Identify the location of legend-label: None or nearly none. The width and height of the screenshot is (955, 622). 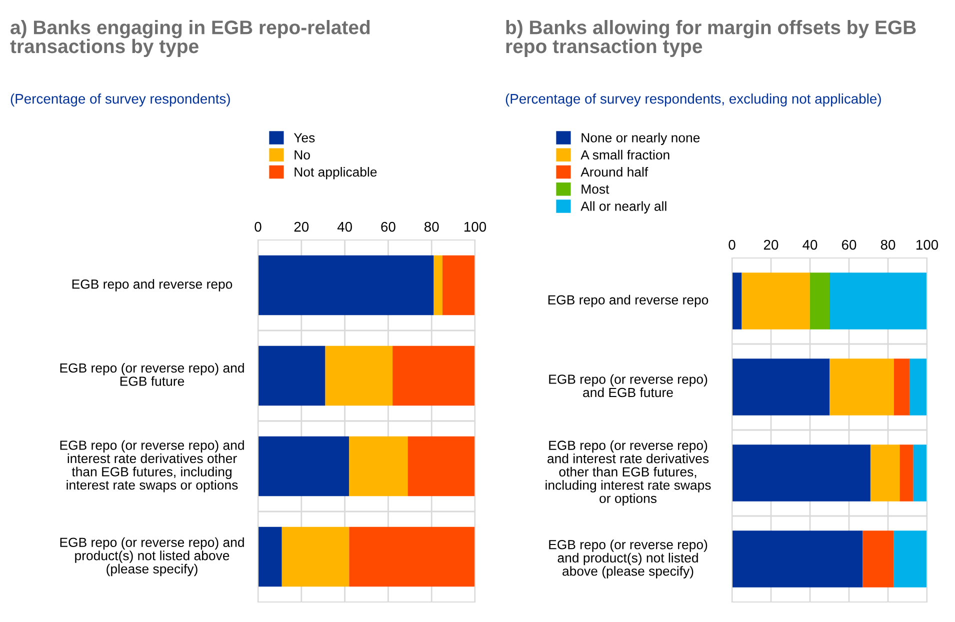
(641, 139).